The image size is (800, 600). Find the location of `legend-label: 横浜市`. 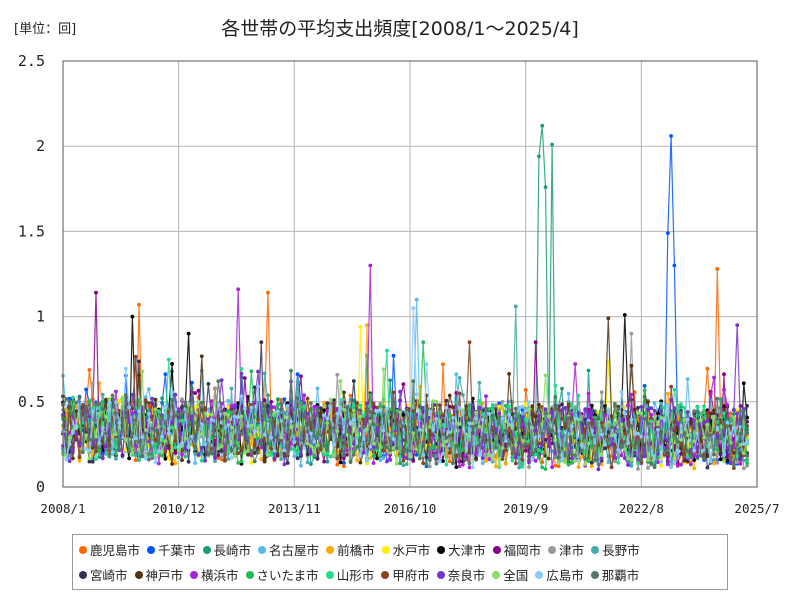

legend-label: 横浜市 is located at coordinates (220, 575).